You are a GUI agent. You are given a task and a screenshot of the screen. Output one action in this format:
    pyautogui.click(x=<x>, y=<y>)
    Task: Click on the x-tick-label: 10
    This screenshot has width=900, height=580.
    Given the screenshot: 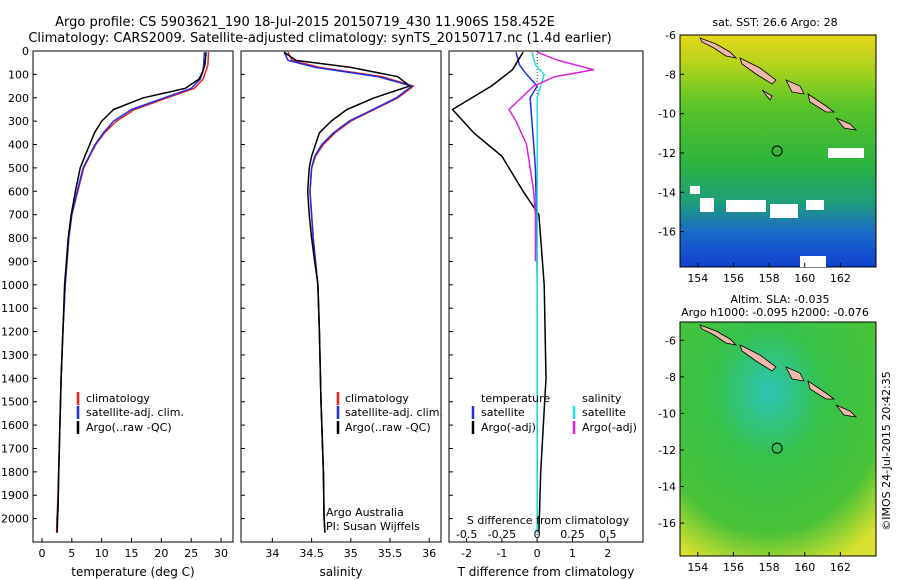 What is the action you would take?
    pyautogui.click(x=102, y=553)
    